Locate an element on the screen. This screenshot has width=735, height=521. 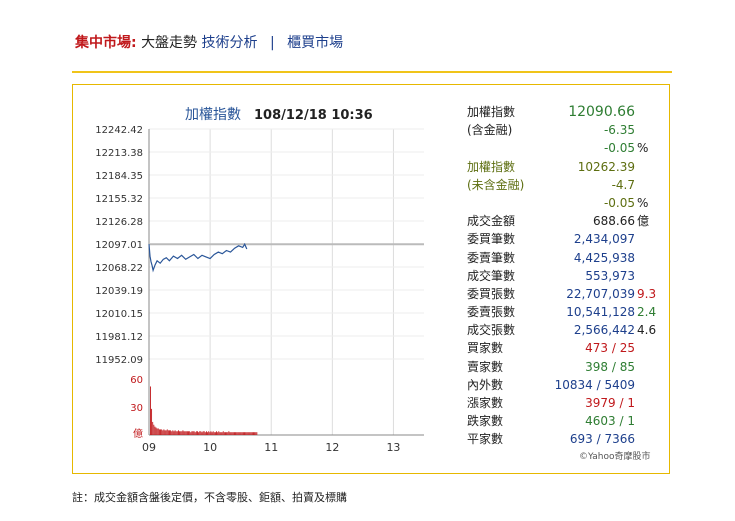
y-tick-label: 12010.15 is located at coordinates (119, 314).